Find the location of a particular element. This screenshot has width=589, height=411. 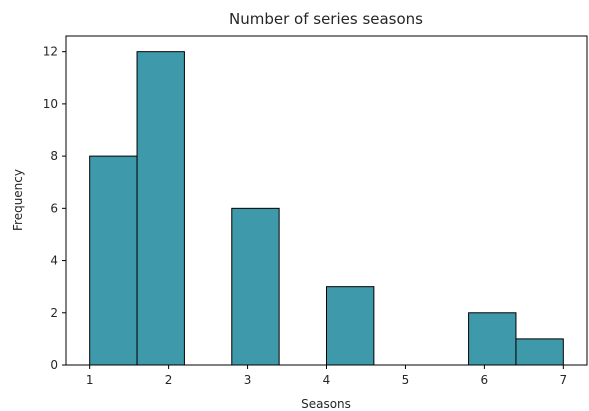

y-tick-label: 4 is located at coordinates (54, 261).